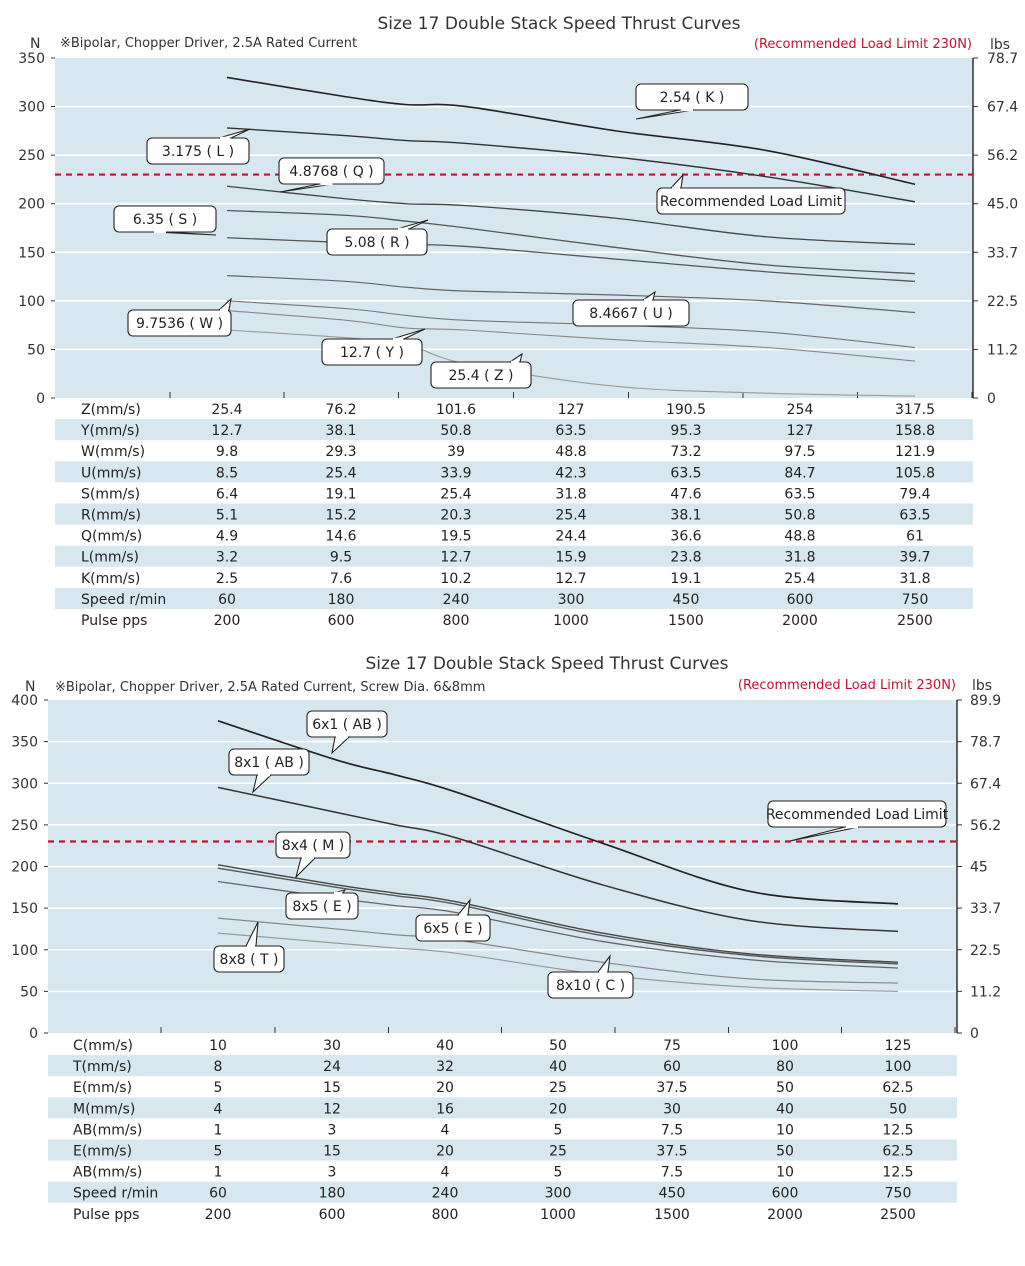  What do you see at coordinates (227, 600) in the screenshot?
I see `table-cell: 60` at bounding box center [227, 600].